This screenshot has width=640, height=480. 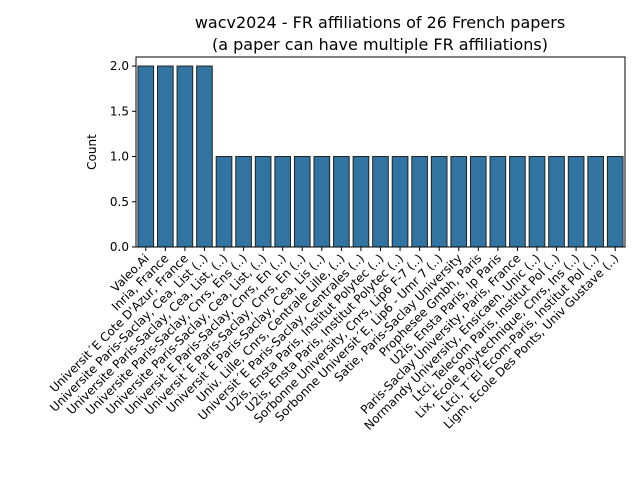 What do you see at coordinates (119, 202) in the screenshot?
I see `y-tick-label: 0.5` at bounding box center [119, 202].